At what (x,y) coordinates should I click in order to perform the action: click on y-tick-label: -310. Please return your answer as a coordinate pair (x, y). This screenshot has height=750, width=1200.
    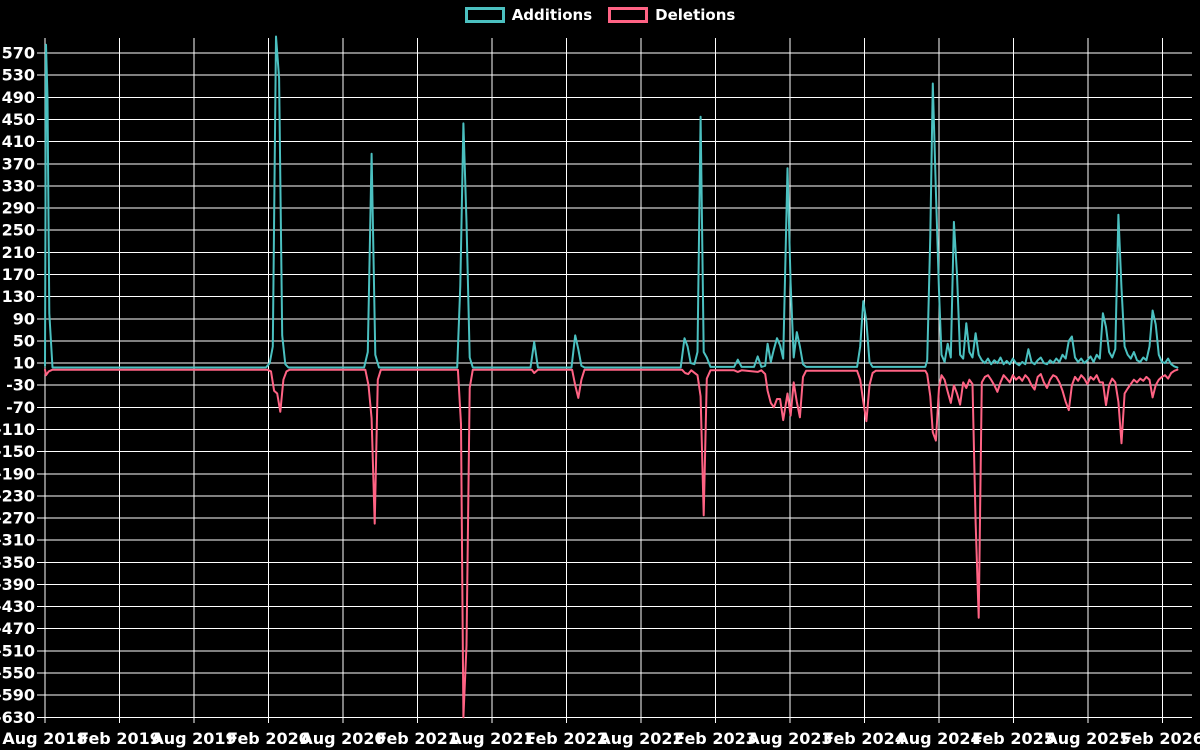
    Looking at the image, I should click on (17, 540).